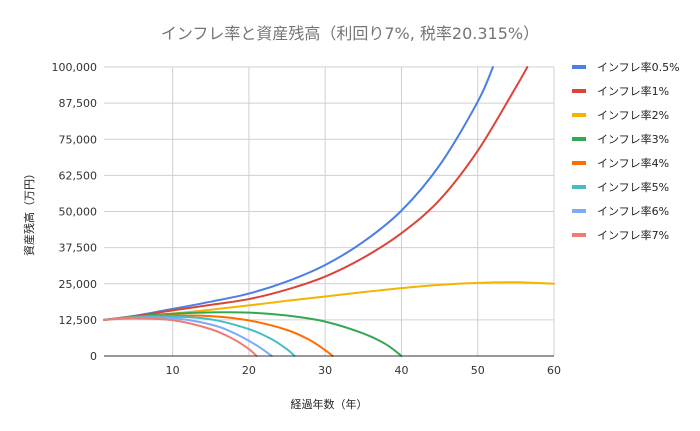 This screenshot has width=700, height=431. What do you see at coordinates (478, 370) in the screenshot?
I see `x-tick-label: 50` at bounding box center [478, 370].